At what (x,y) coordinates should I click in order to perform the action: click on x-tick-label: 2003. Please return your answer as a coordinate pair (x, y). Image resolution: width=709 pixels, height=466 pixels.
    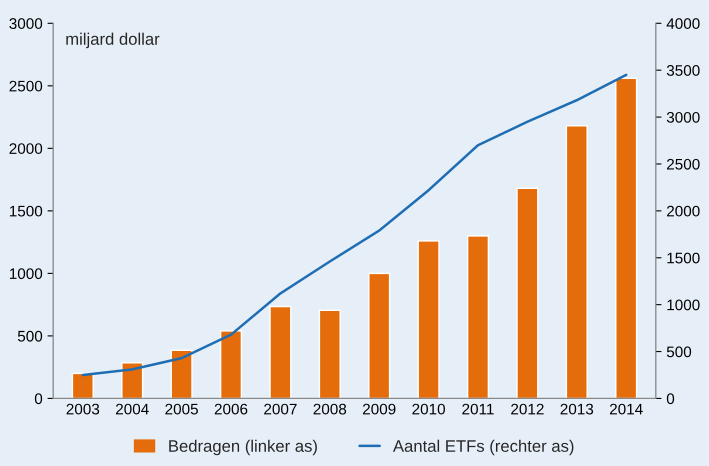
    Looking at the image, I should click on (83, 409).